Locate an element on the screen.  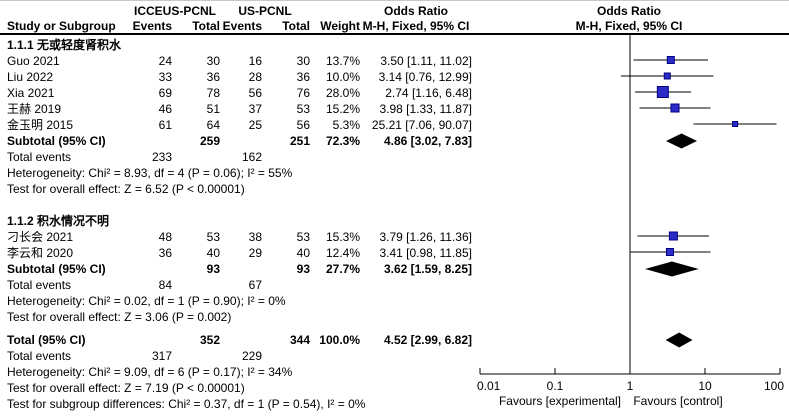
total-events-row: Total events 233 162 is located at coordinates (394, 157).